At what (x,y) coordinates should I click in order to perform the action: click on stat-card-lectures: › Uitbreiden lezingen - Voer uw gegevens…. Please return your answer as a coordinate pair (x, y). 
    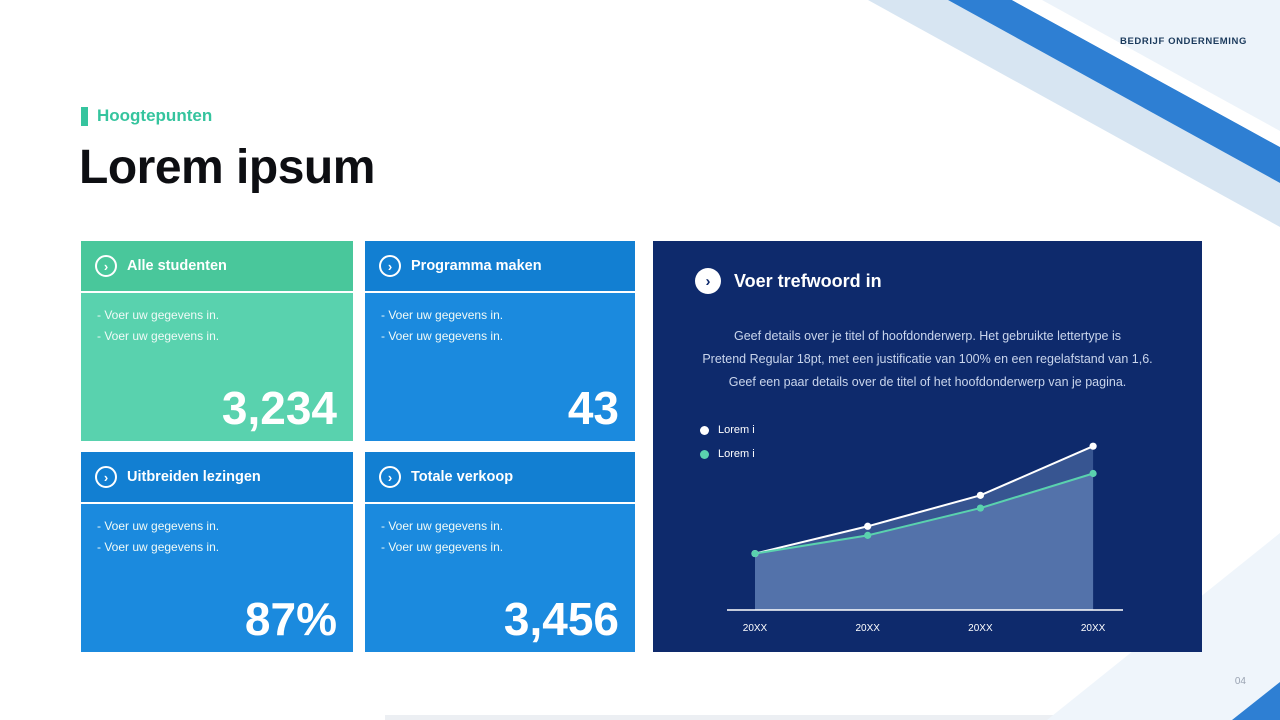
    Looking at the image, I should click on (217, 552).